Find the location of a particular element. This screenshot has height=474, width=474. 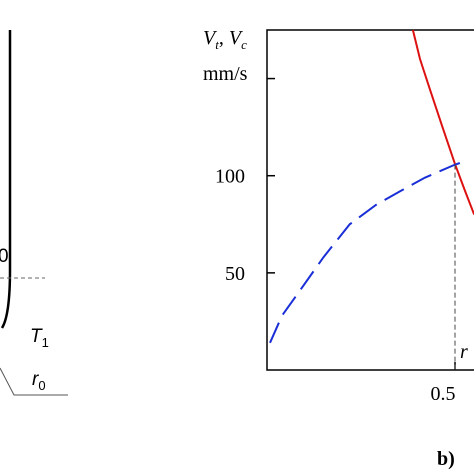

x-tick-label: 0.5 is located at coordinates (443, 394).